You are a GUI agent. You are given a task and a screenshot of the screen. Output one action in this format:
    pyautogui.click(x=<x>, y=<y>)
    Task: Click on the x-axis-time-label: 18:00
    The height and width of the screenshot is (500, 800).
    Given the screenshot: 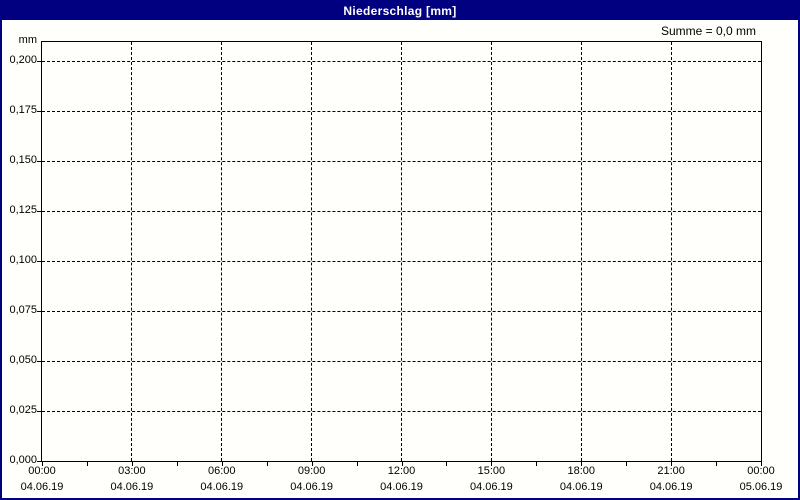 What is the action you would take?
    pyautogui.click(x=581, y=471)
    